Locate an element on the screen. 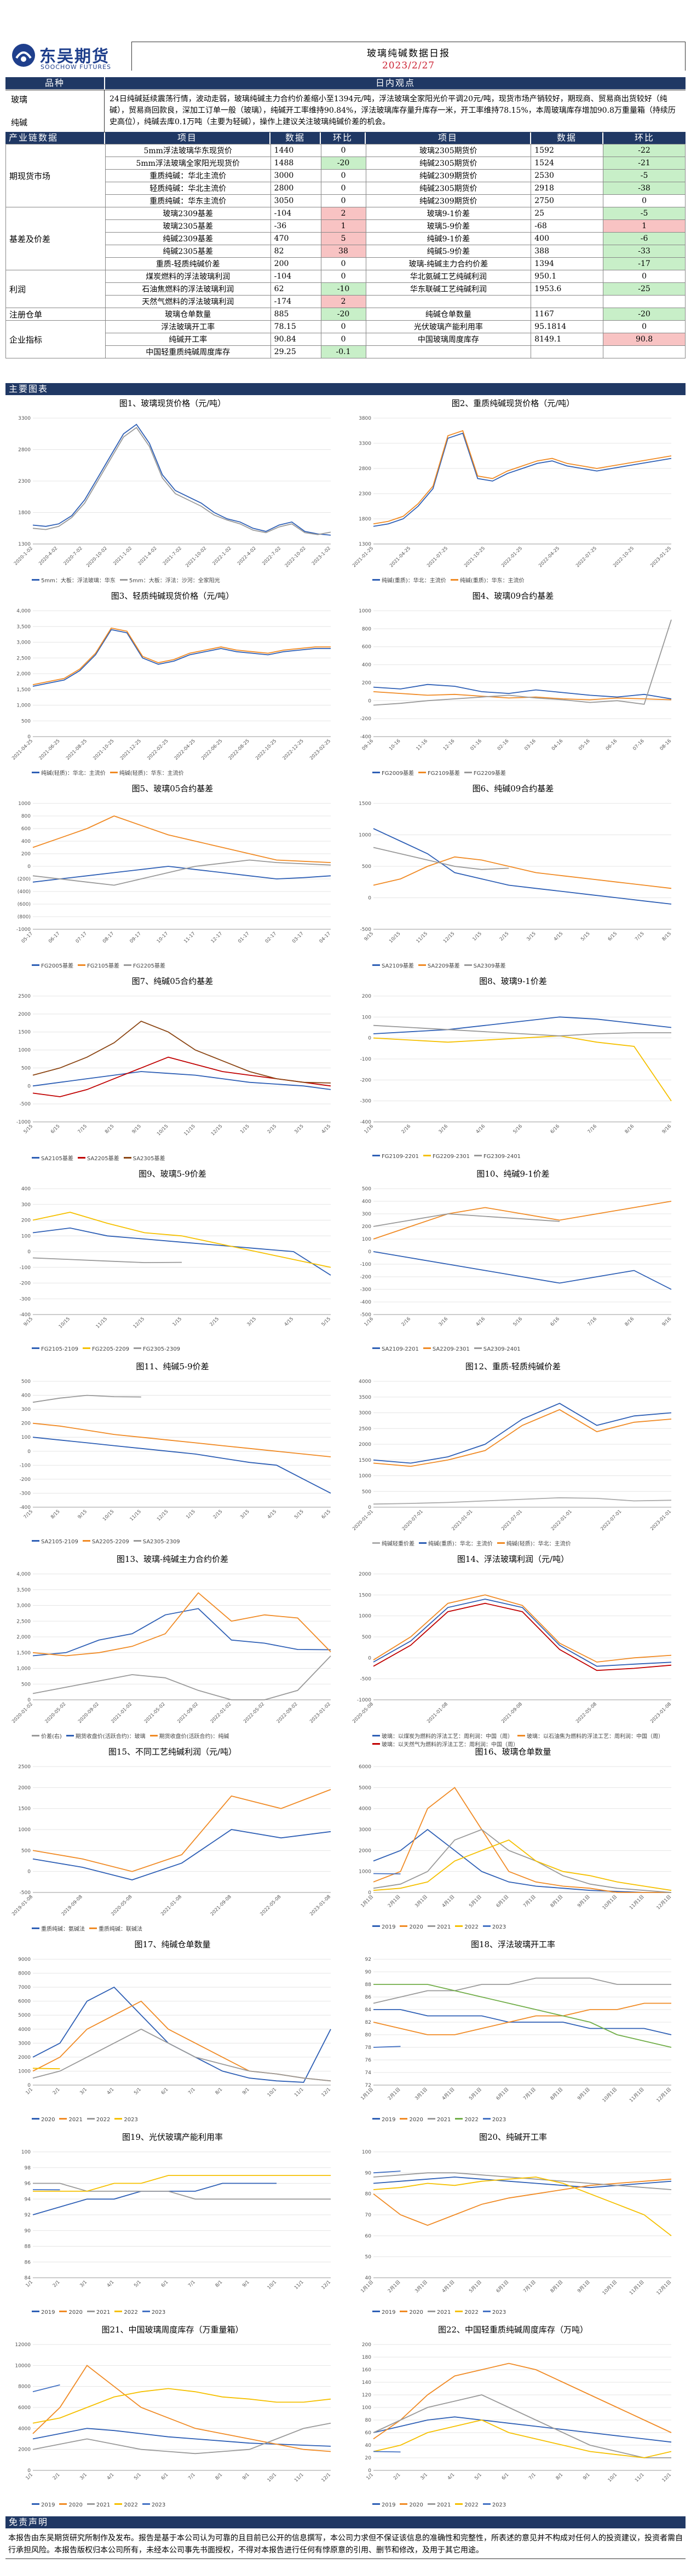 This screenshot has width=691, height=2576. change-cell is located at coordinates (644, 351).